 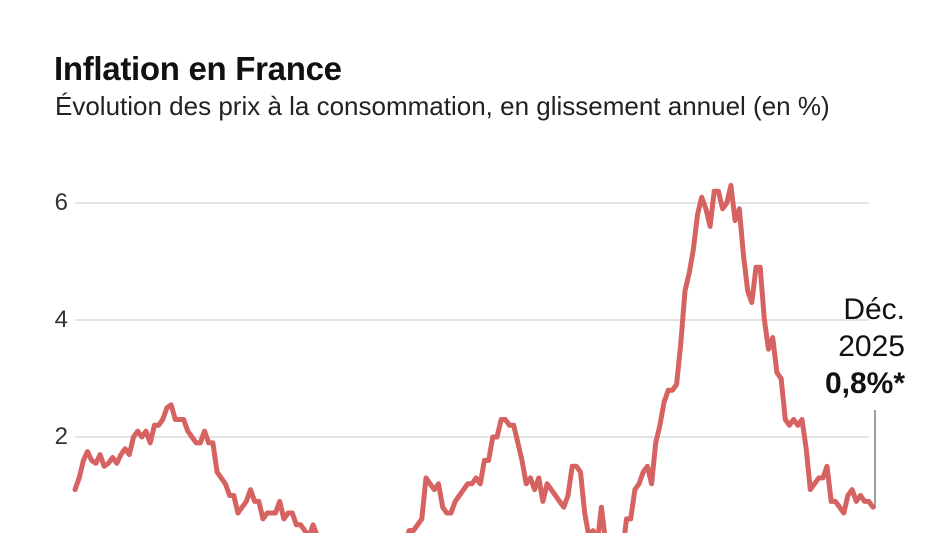 I want to click on annotation-value-label: 0,8%*, so click(x=864, y=383).